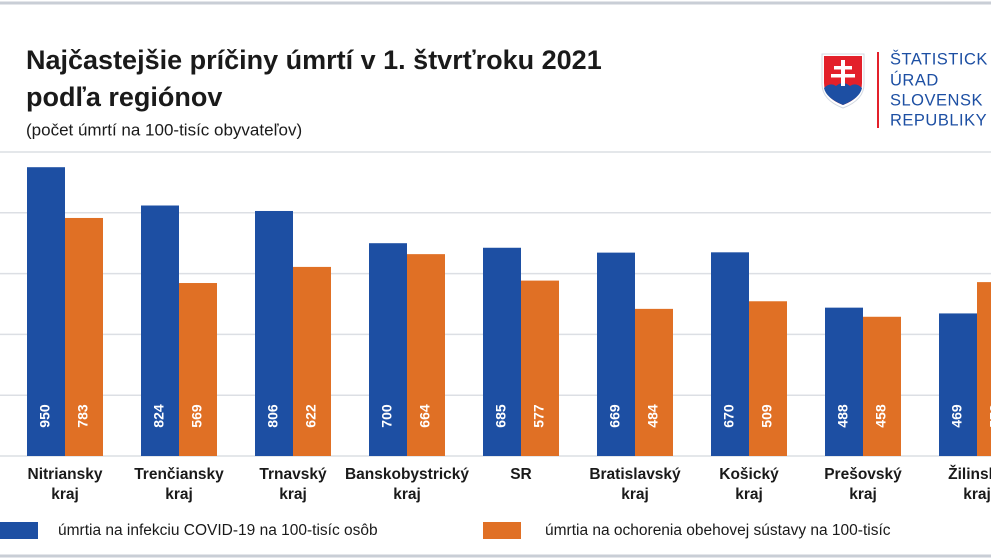 The height and width of the screenshot is (558, 991). What do you see at coordinates (425, 416) in the screenshot?
I see `value-label: 664` at bounding box center [425, 416].